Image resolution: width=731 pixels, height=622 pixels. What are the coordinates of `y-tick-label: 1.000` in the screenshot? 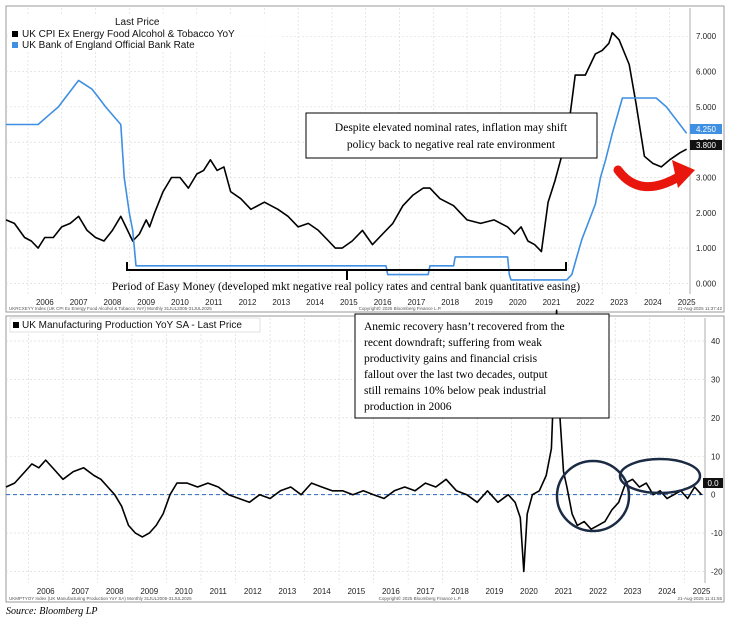 It's located at (706, 248).